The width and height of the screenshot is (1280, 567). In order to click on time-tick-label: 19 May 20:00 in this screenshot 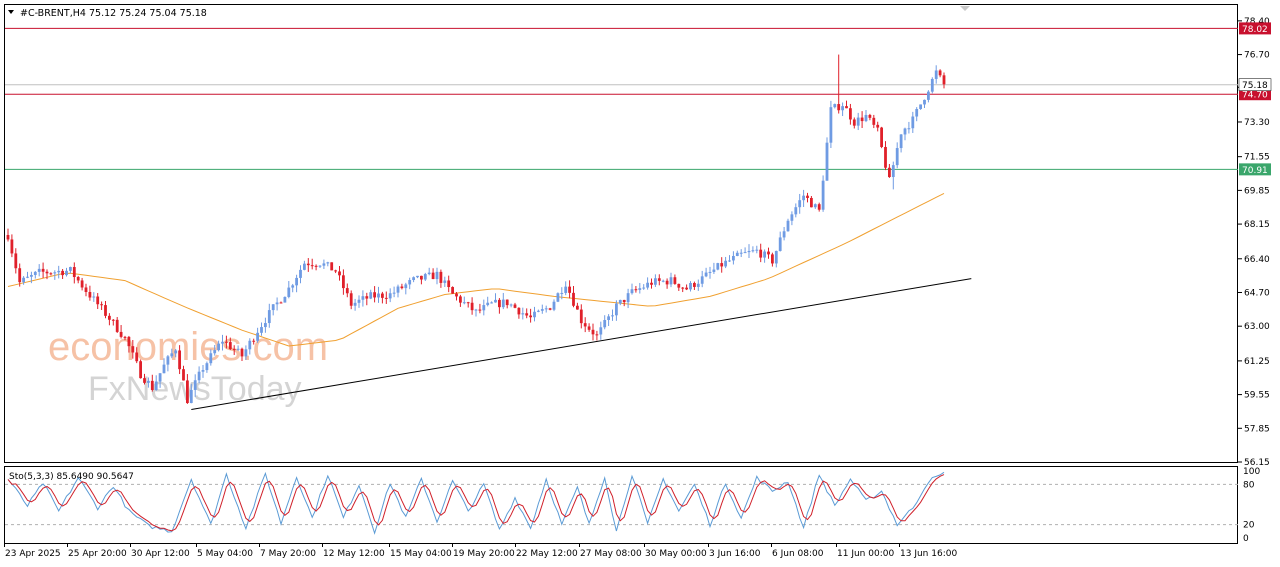, I will do `click(484, 554)`.